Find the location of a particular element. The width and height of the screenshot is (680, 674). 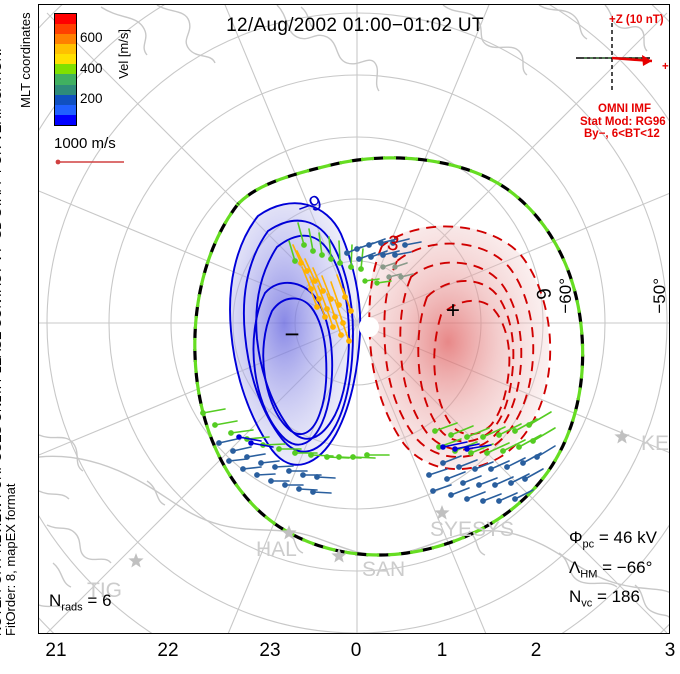

mlt-tick-3: 3 is located at coordinates (670, 650).